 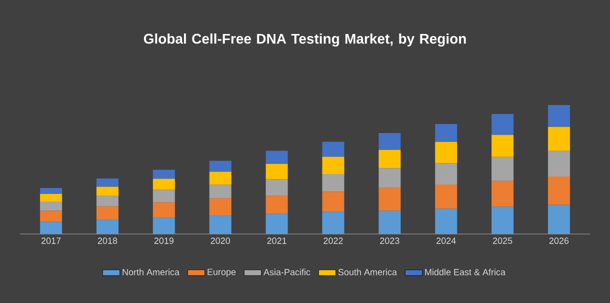 I want to click on legend-label: Asia-Pacific, so click(x=286, y=272).